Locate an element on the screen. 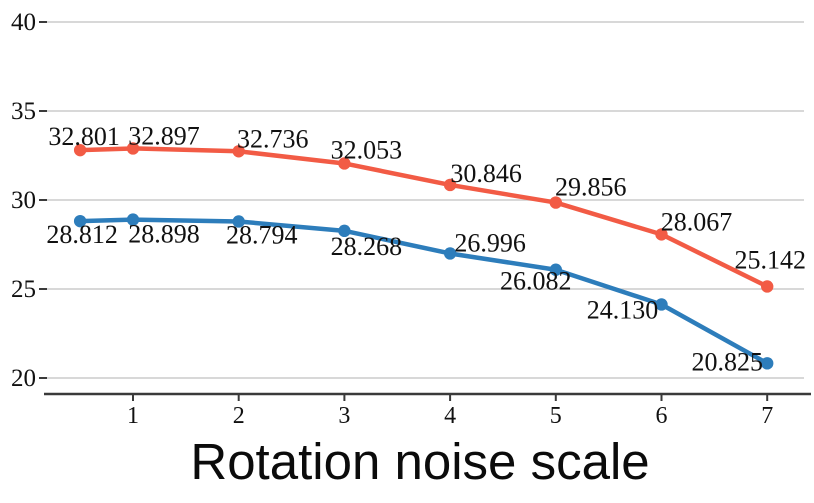 The height and width of the screenshot is (503, 814). lower-line-blue-label-3: 28.794 is located at coordinates (262, 234).